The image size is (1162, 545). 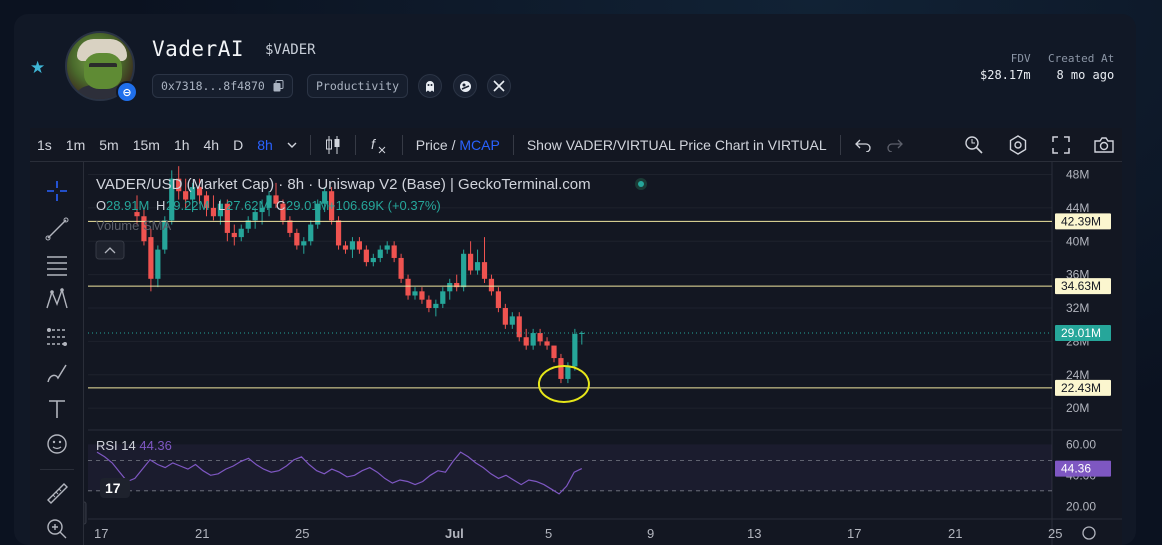 What do you see at coordinates (57, 191) in the screenshot?
I see `crosshair-icon` at bounding box center [57, 191].